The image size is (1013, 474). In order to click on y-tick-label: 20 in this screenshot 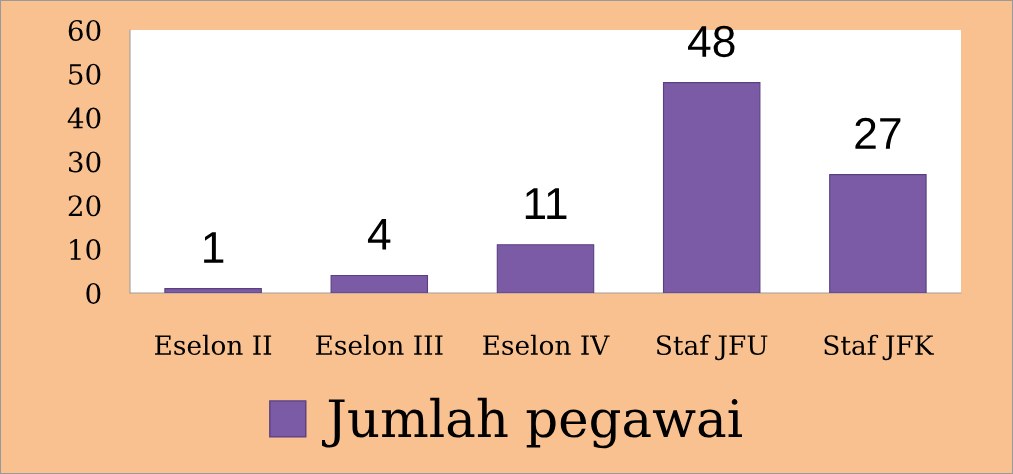, I will do `click(84, 206)`.